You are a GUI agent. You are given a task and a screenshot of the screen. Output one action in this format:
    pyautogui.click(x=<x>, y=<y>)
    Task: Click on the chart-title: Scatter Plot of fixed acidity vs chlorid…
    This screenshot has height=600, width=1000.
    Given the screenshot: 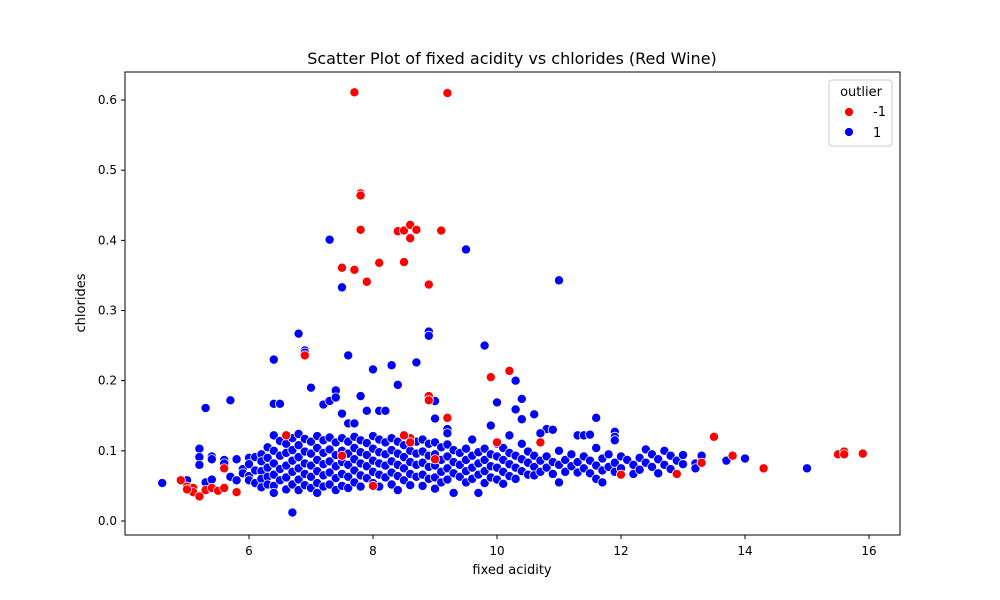 What is the action you would take?
    pyautogui.click(x=512, y=58)
    